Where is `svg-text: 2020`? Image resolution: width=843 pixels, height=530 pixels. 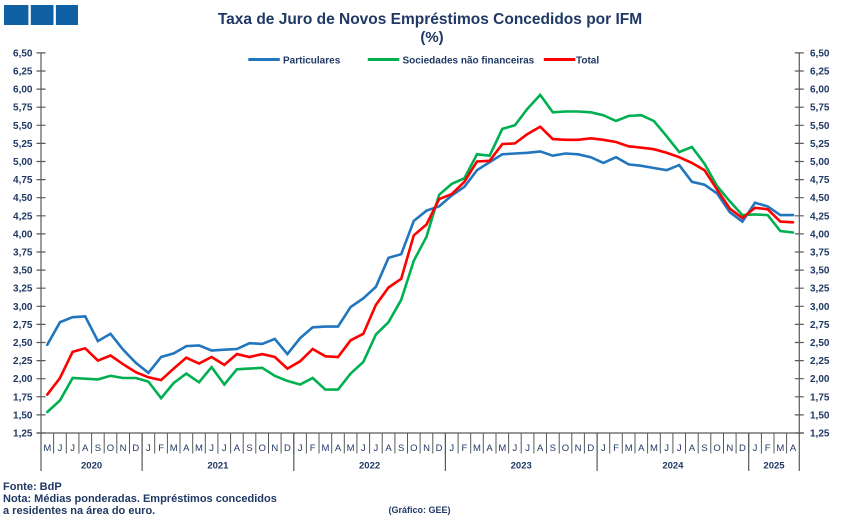 svg-text: 2020 is located at coordinates (91, 466).